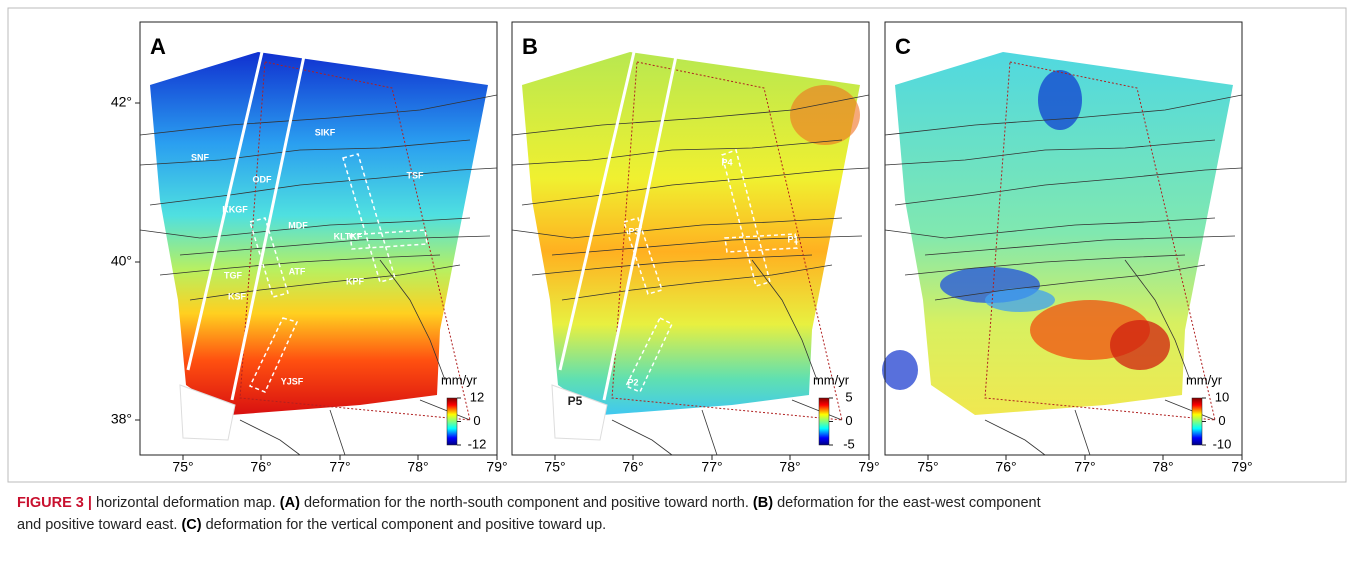 Image resolution: width=1354 pixels, height=566 pixels. Describe the element at coordinates (54, 503) in the screenshot. I see `figure-label: FIGURE 3 |` at that location.